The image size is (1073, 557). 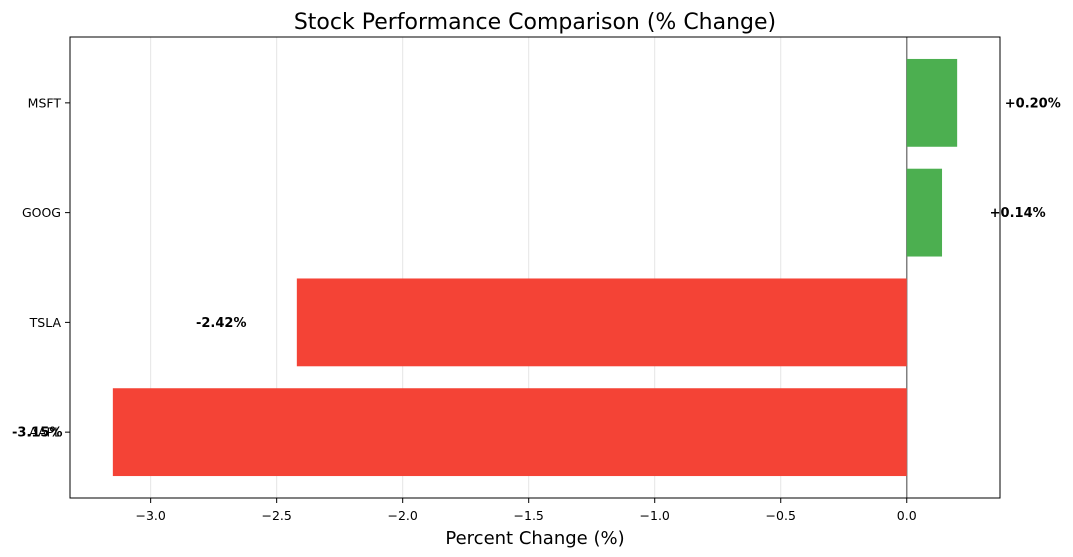 What do you see at coordinates (509, 432) in the screenshot?
I see `bar-aapl` at bounding box center [509, 432].